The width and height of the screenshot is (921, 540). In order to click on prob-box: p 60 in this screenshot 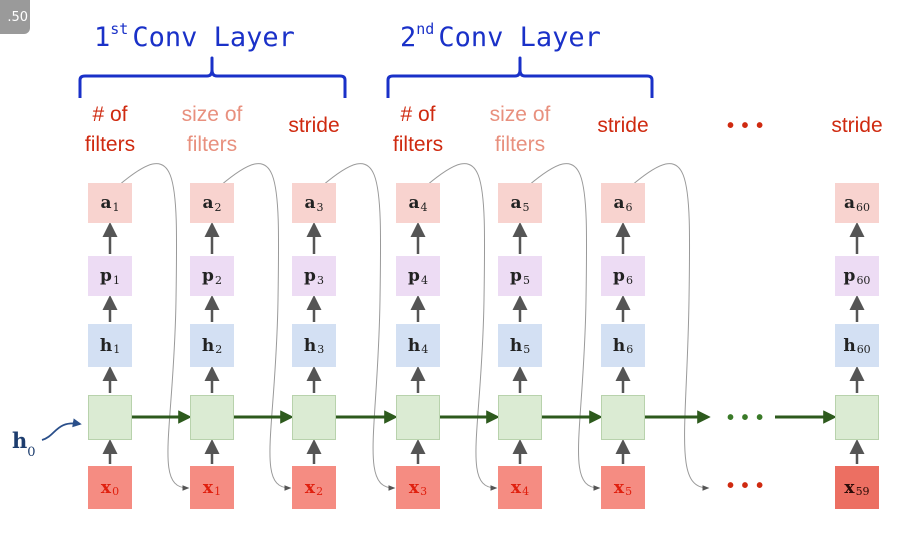, I will do `click(857, 276)`.